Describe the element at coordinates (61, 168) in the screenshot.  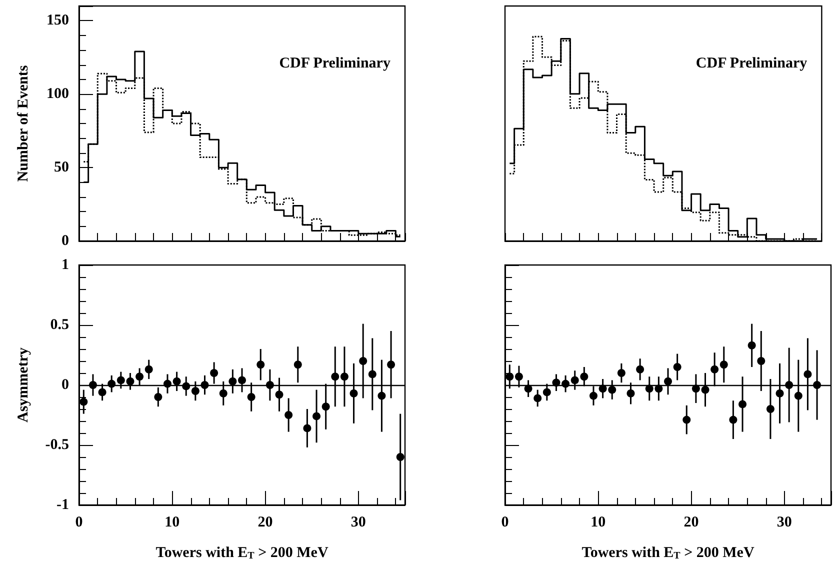
I see `y-tick-label: 50` at that location.